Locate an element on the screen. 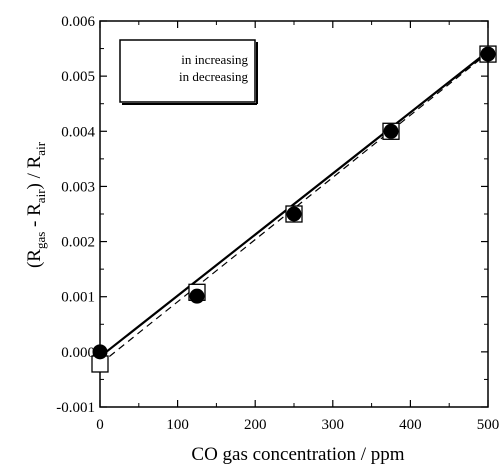 Image resolution: width=504 pixels, height=468 pixels. x-tick-label: 400 is located at coordinates (410, 425).